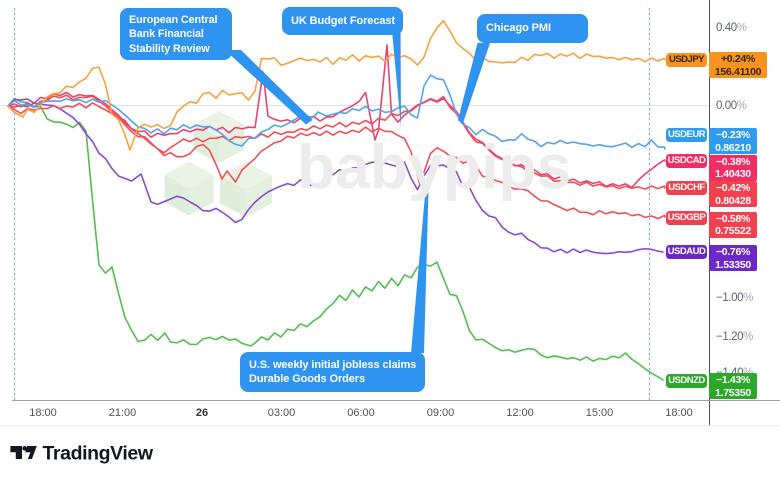 The image size is (780, 481). What do you see at coordinates (98, 454) in the screenshot?
I see `svg-text: TradingView` at bounding box center [98, 454].